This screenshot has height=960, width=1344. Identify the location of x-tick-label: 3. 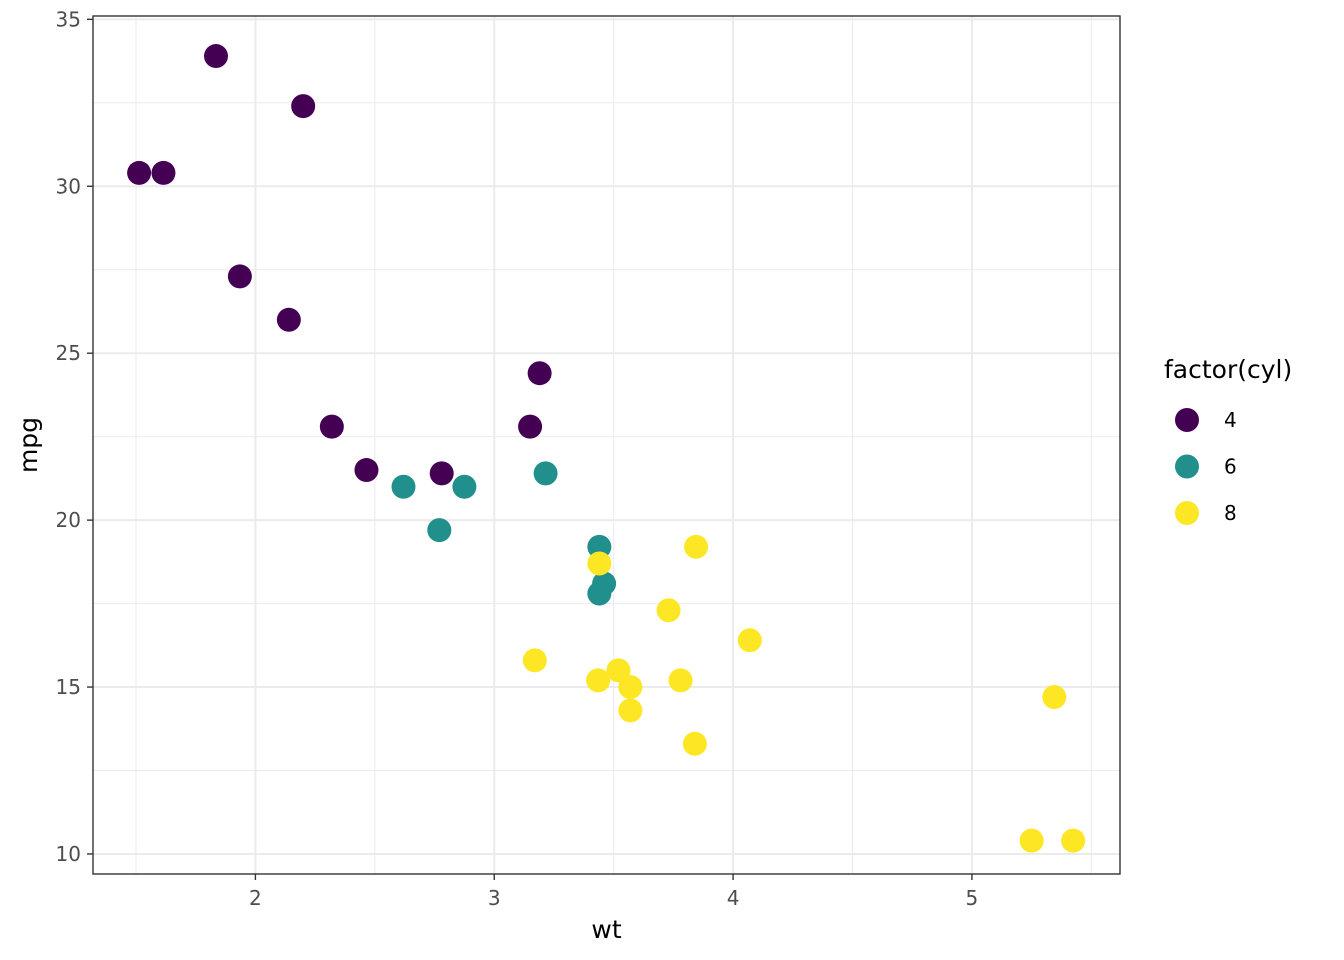
(494, 898).